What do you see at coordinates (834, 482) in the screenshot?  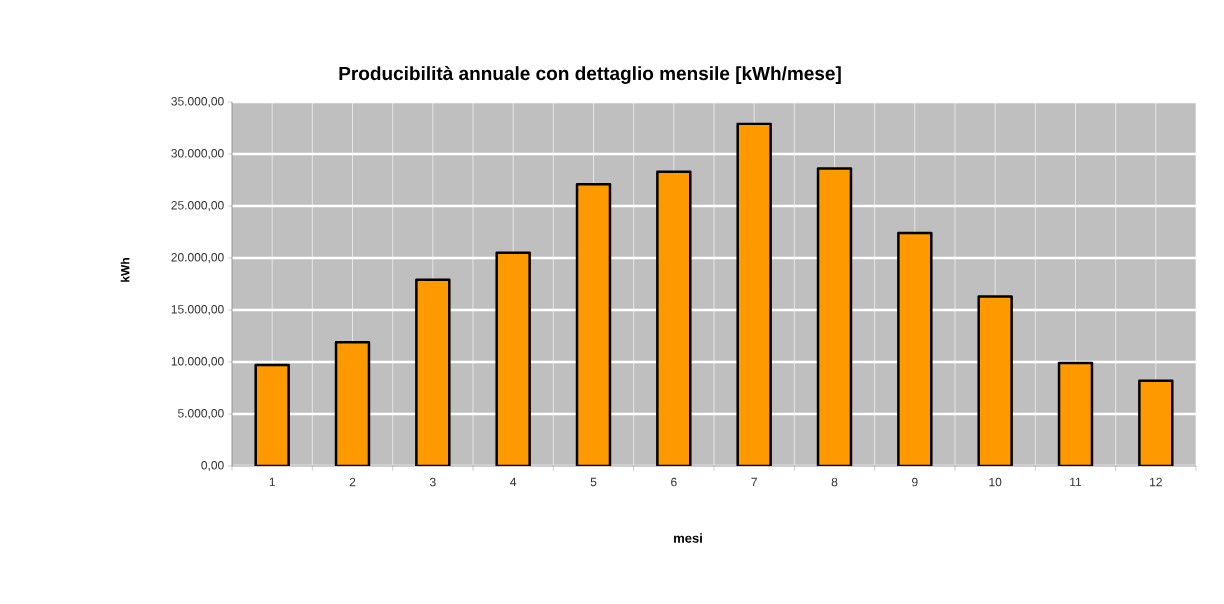 I see `x-tick-label: 8` at bounding box center [834, 482].